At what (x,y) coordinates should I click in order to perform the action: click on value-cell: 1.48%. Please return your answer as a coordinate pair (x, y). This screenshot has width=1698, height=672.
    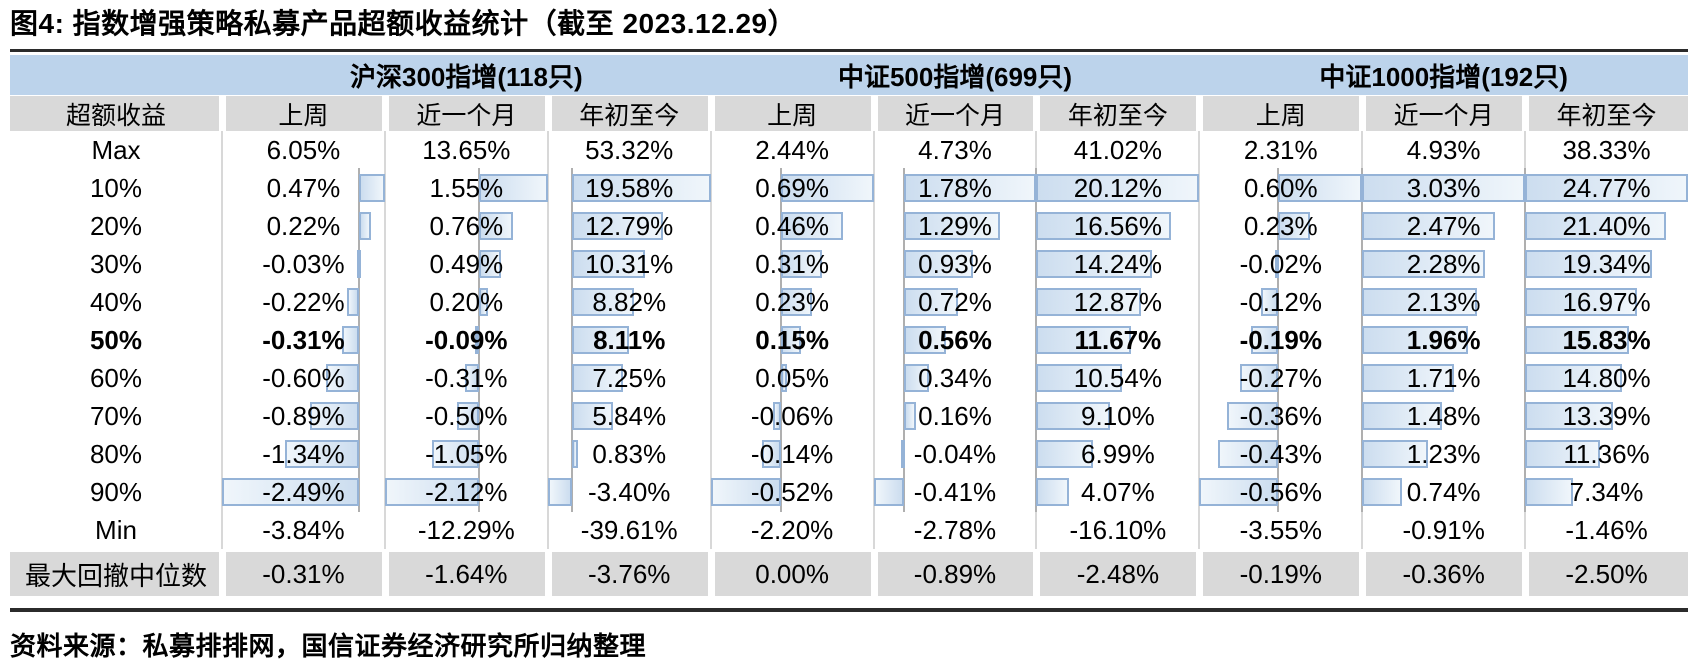
    Looking at the image, I should click on (1443, 416).